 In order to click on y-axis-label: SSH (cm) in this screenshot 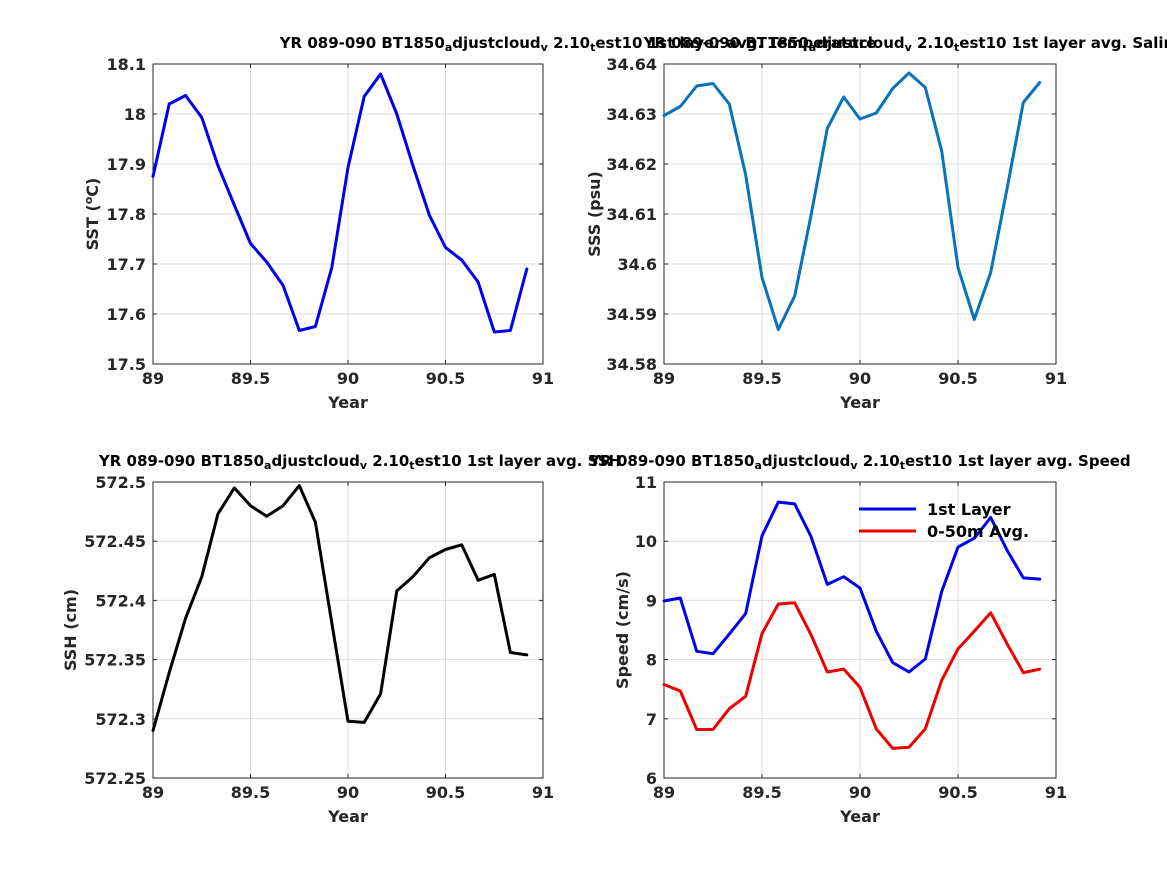, I will do `click(70, 630)`.